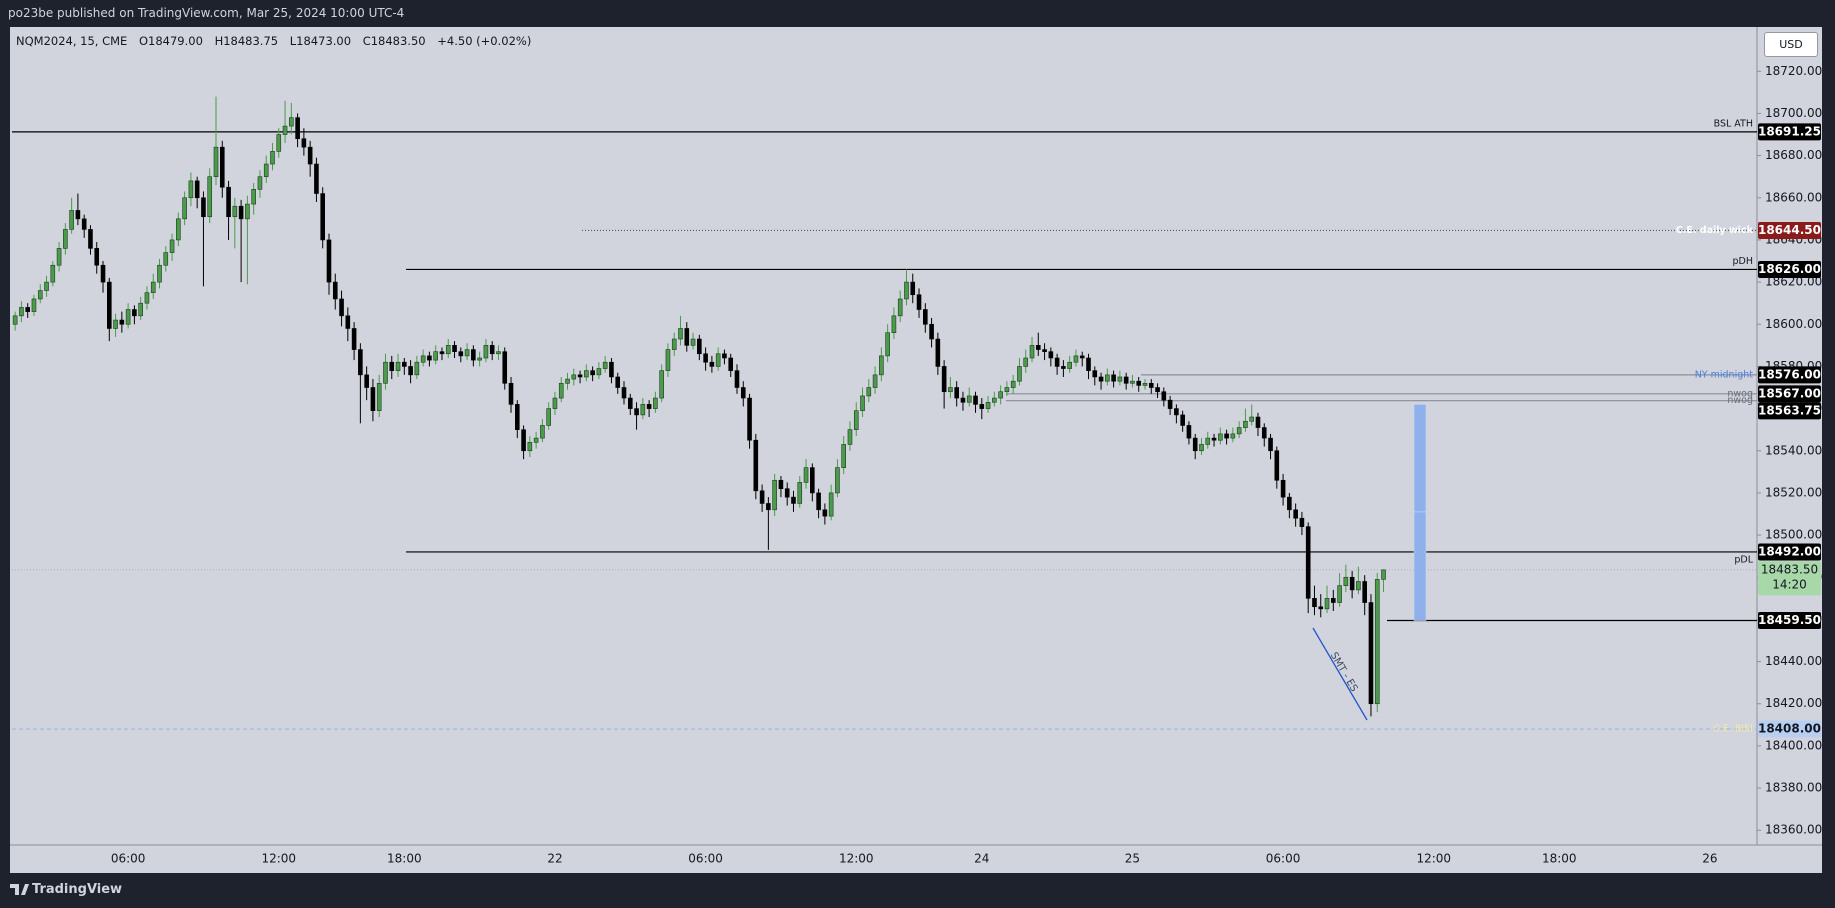  I want to click on y-tick-label: 18540.00, so click(1793, 450).